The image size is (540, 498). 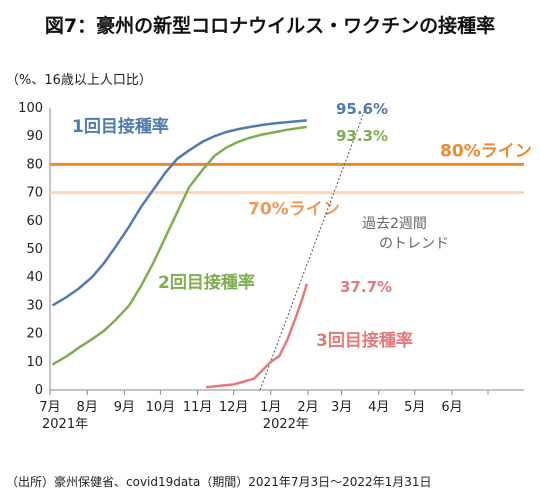 I want to click on series-label-third-dose: 3回目接種率, so click(x=364, y=340).